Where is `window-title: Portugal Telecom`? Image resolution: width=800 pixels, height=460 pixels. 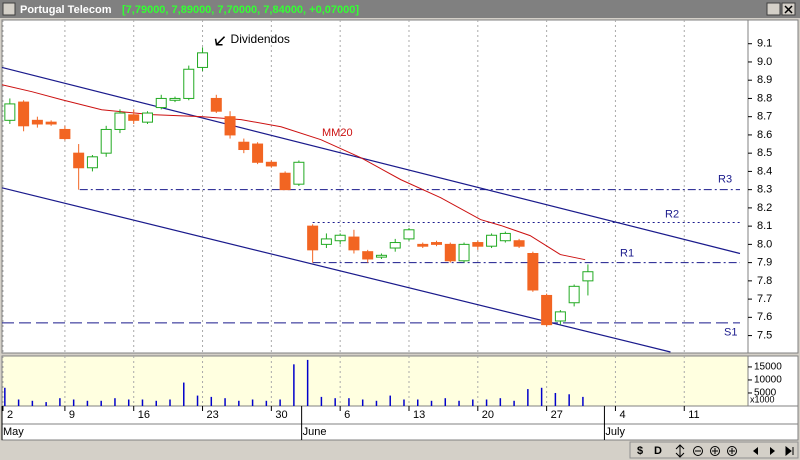 window-title: Portugal Telecom is located at coordinates (66, 10).